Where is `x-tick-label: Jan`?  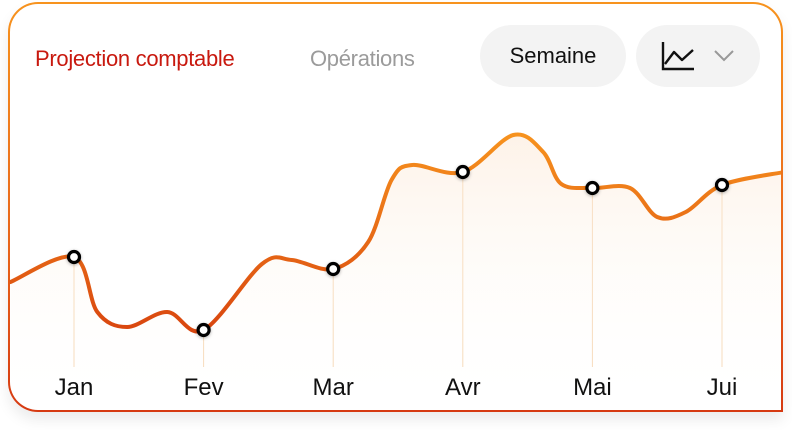 x-tick-label: Jan is located at coordinates (74, 387).